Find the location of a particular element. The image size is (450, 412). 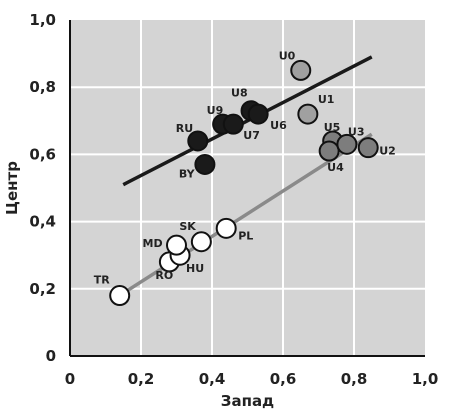

y-tick-label: 1,0 is located at coordinates (42, 20).